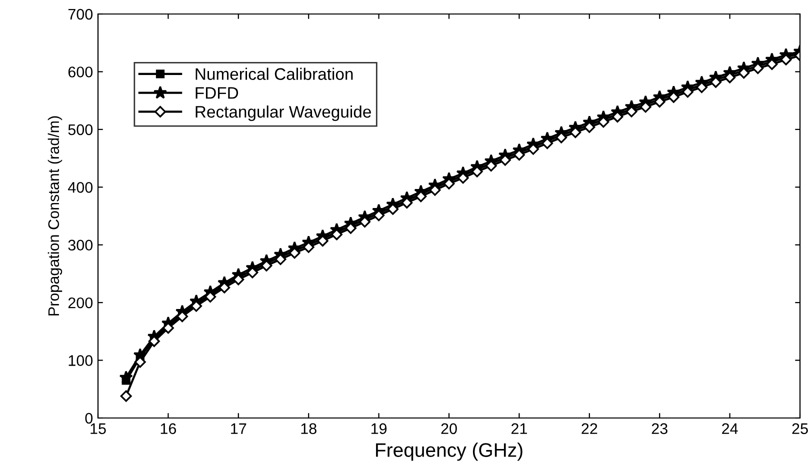 This screenshot has width=808, height=463. I want to click on y-tick-label: 400, so click(80, 187).